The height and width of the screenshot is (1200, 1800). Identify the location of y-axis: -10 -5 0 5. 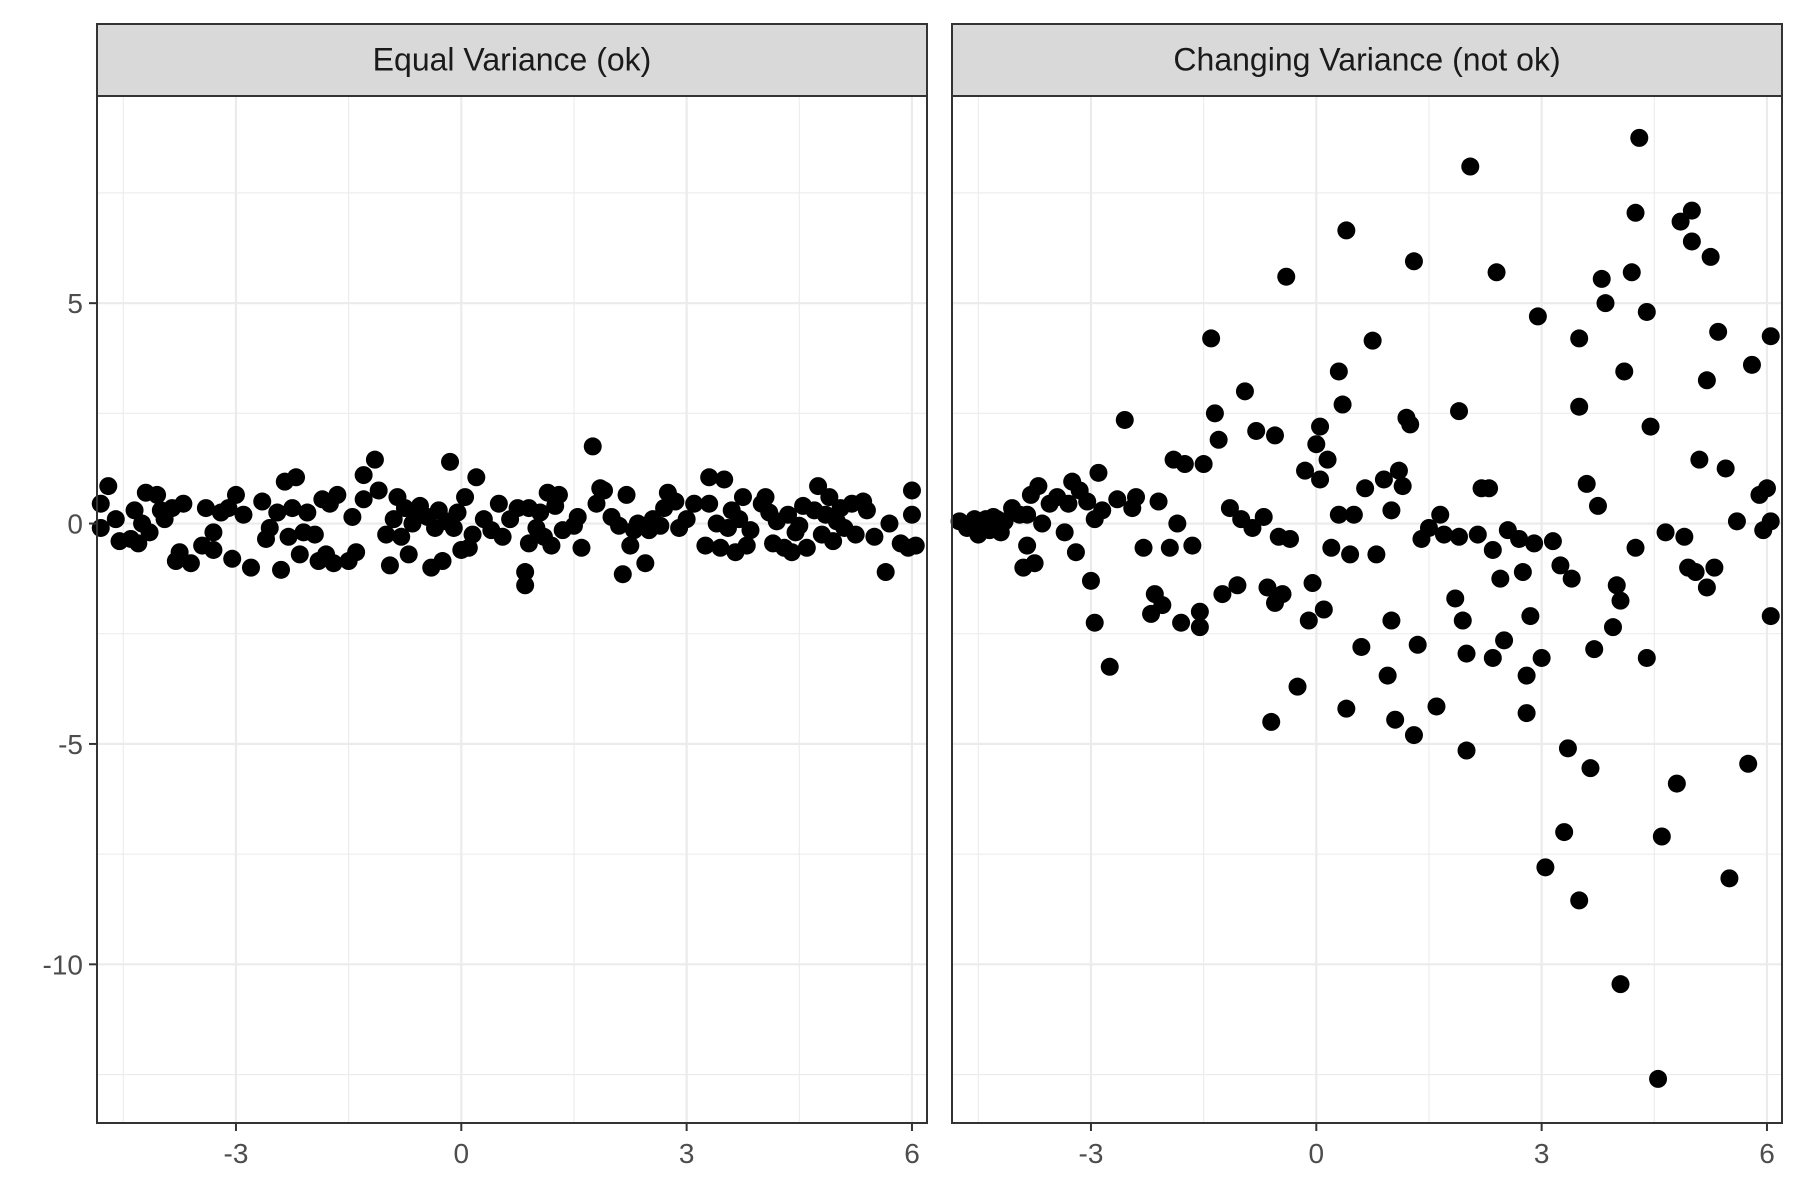
(70, 634).